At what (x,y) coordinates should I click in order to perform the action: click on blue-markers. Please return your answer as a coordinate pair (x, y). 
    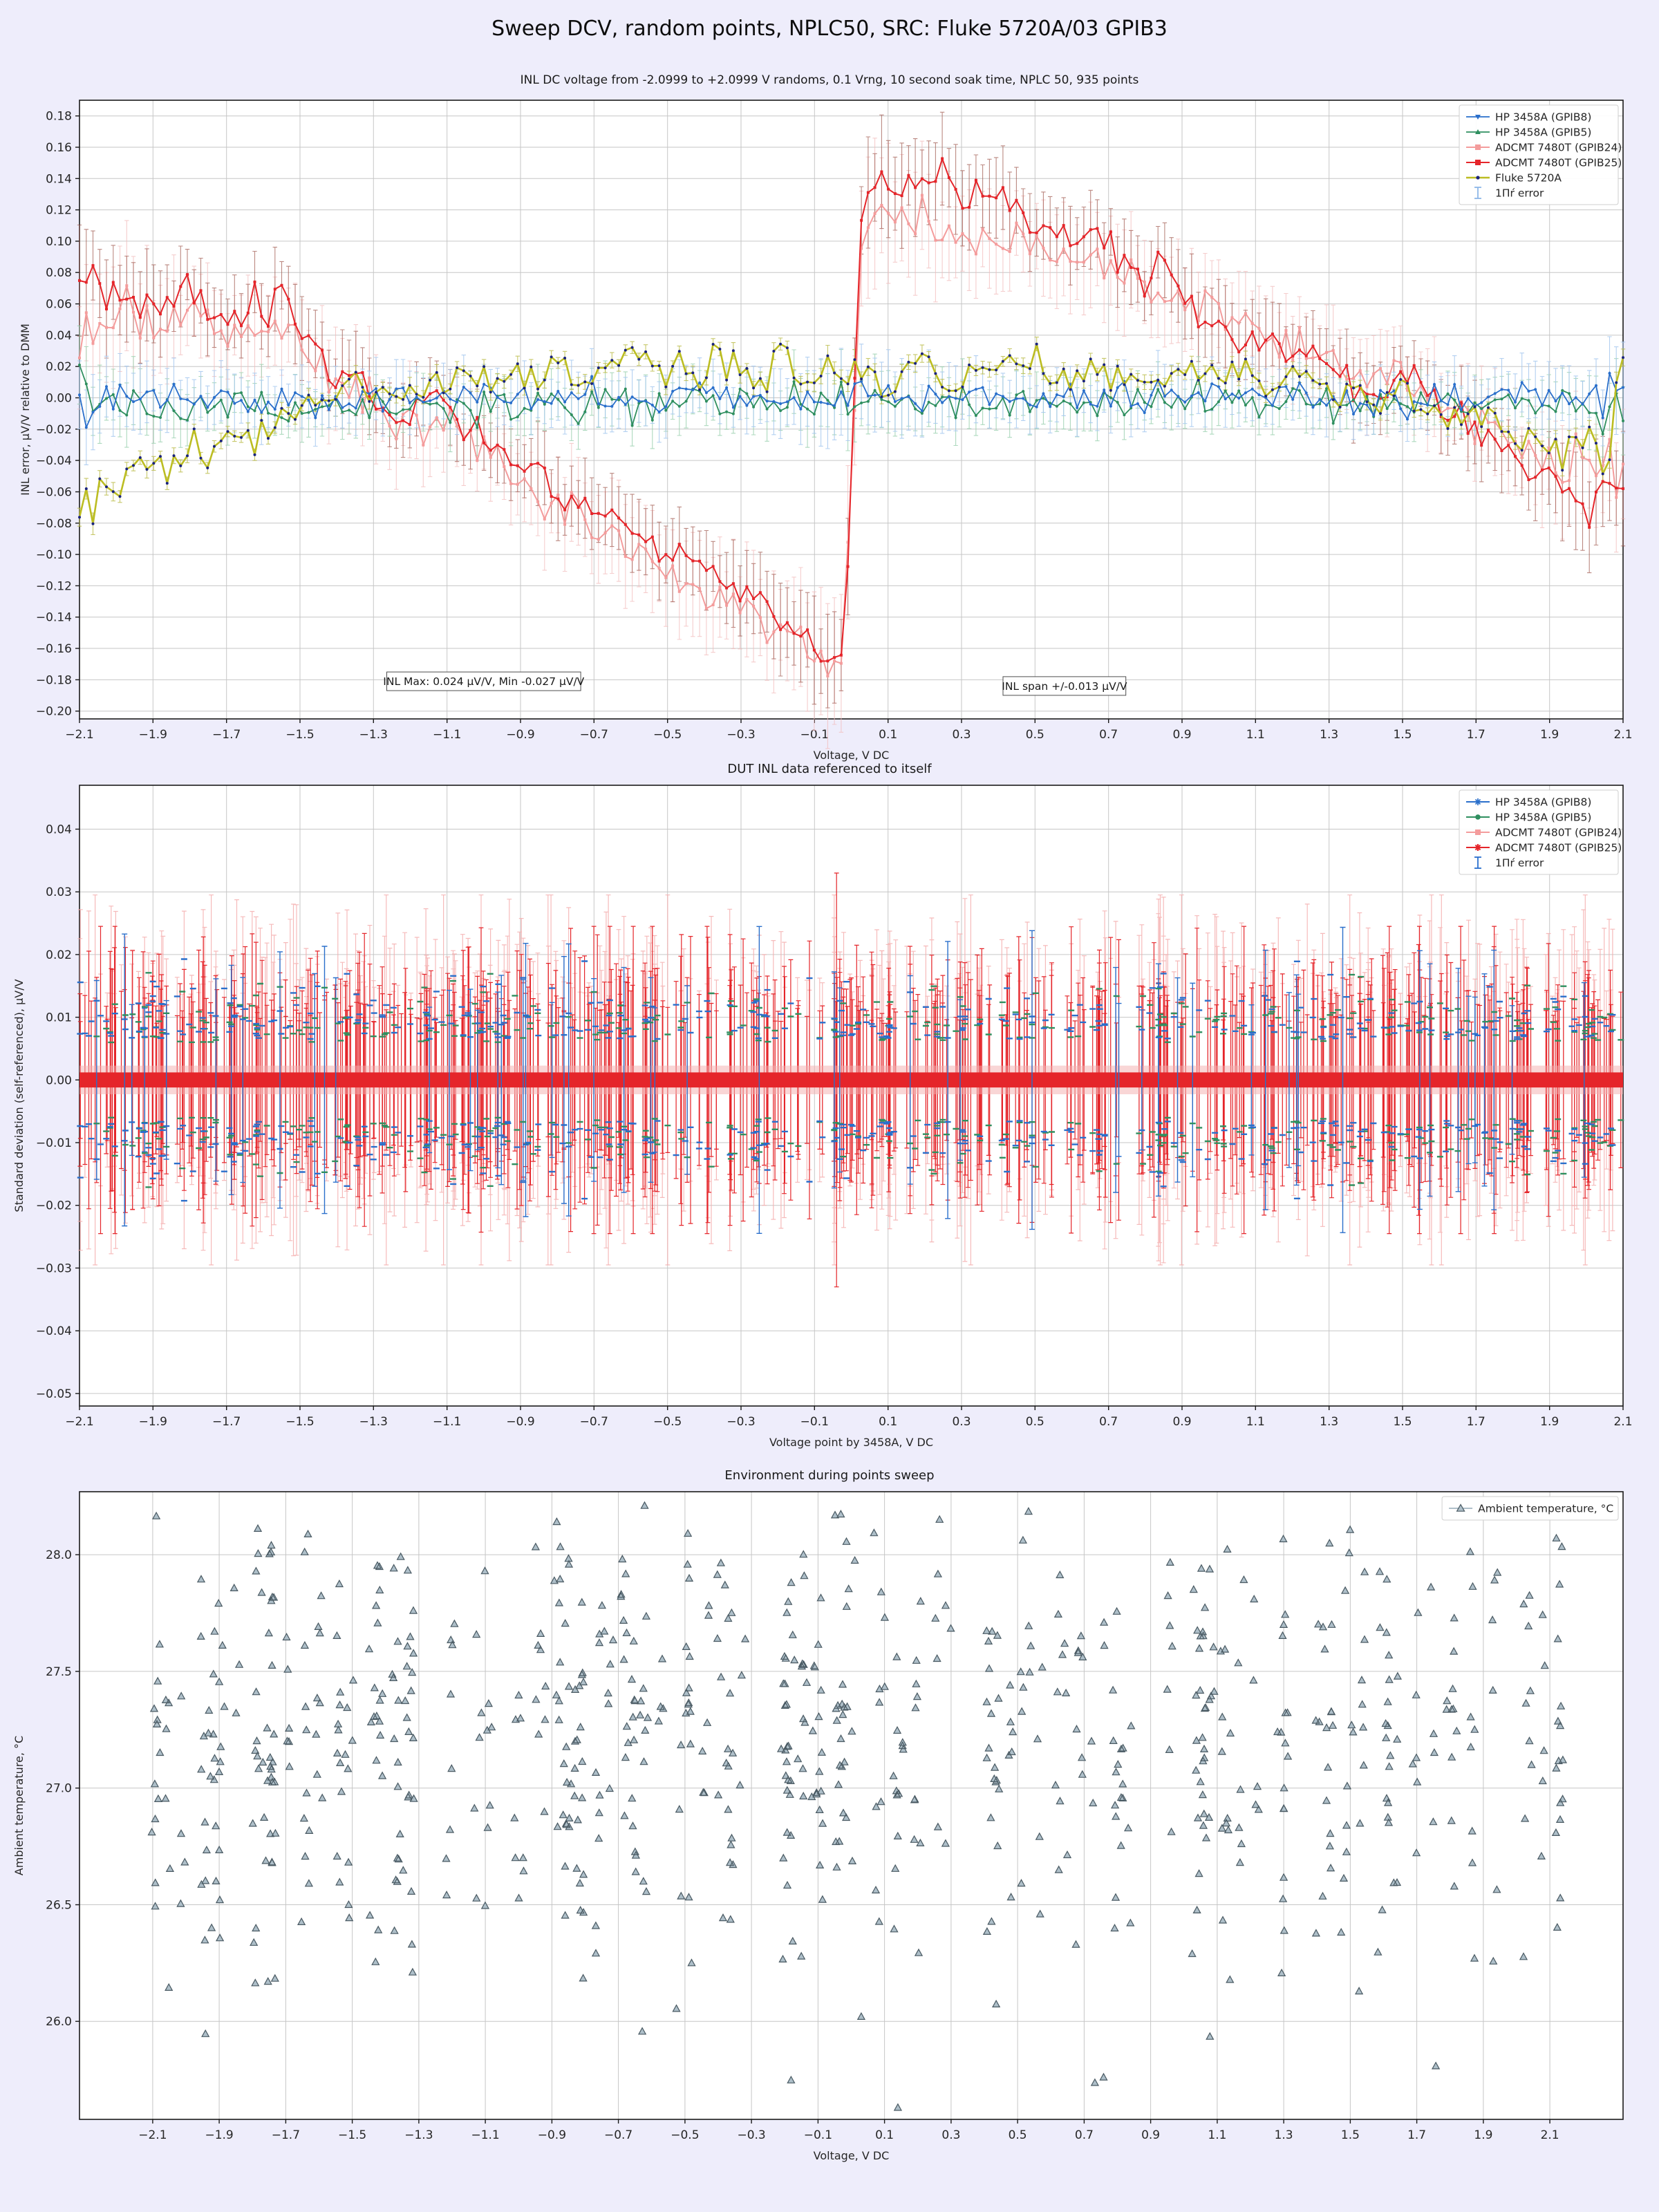
    Looking at the image, I should click on (847, 1080).